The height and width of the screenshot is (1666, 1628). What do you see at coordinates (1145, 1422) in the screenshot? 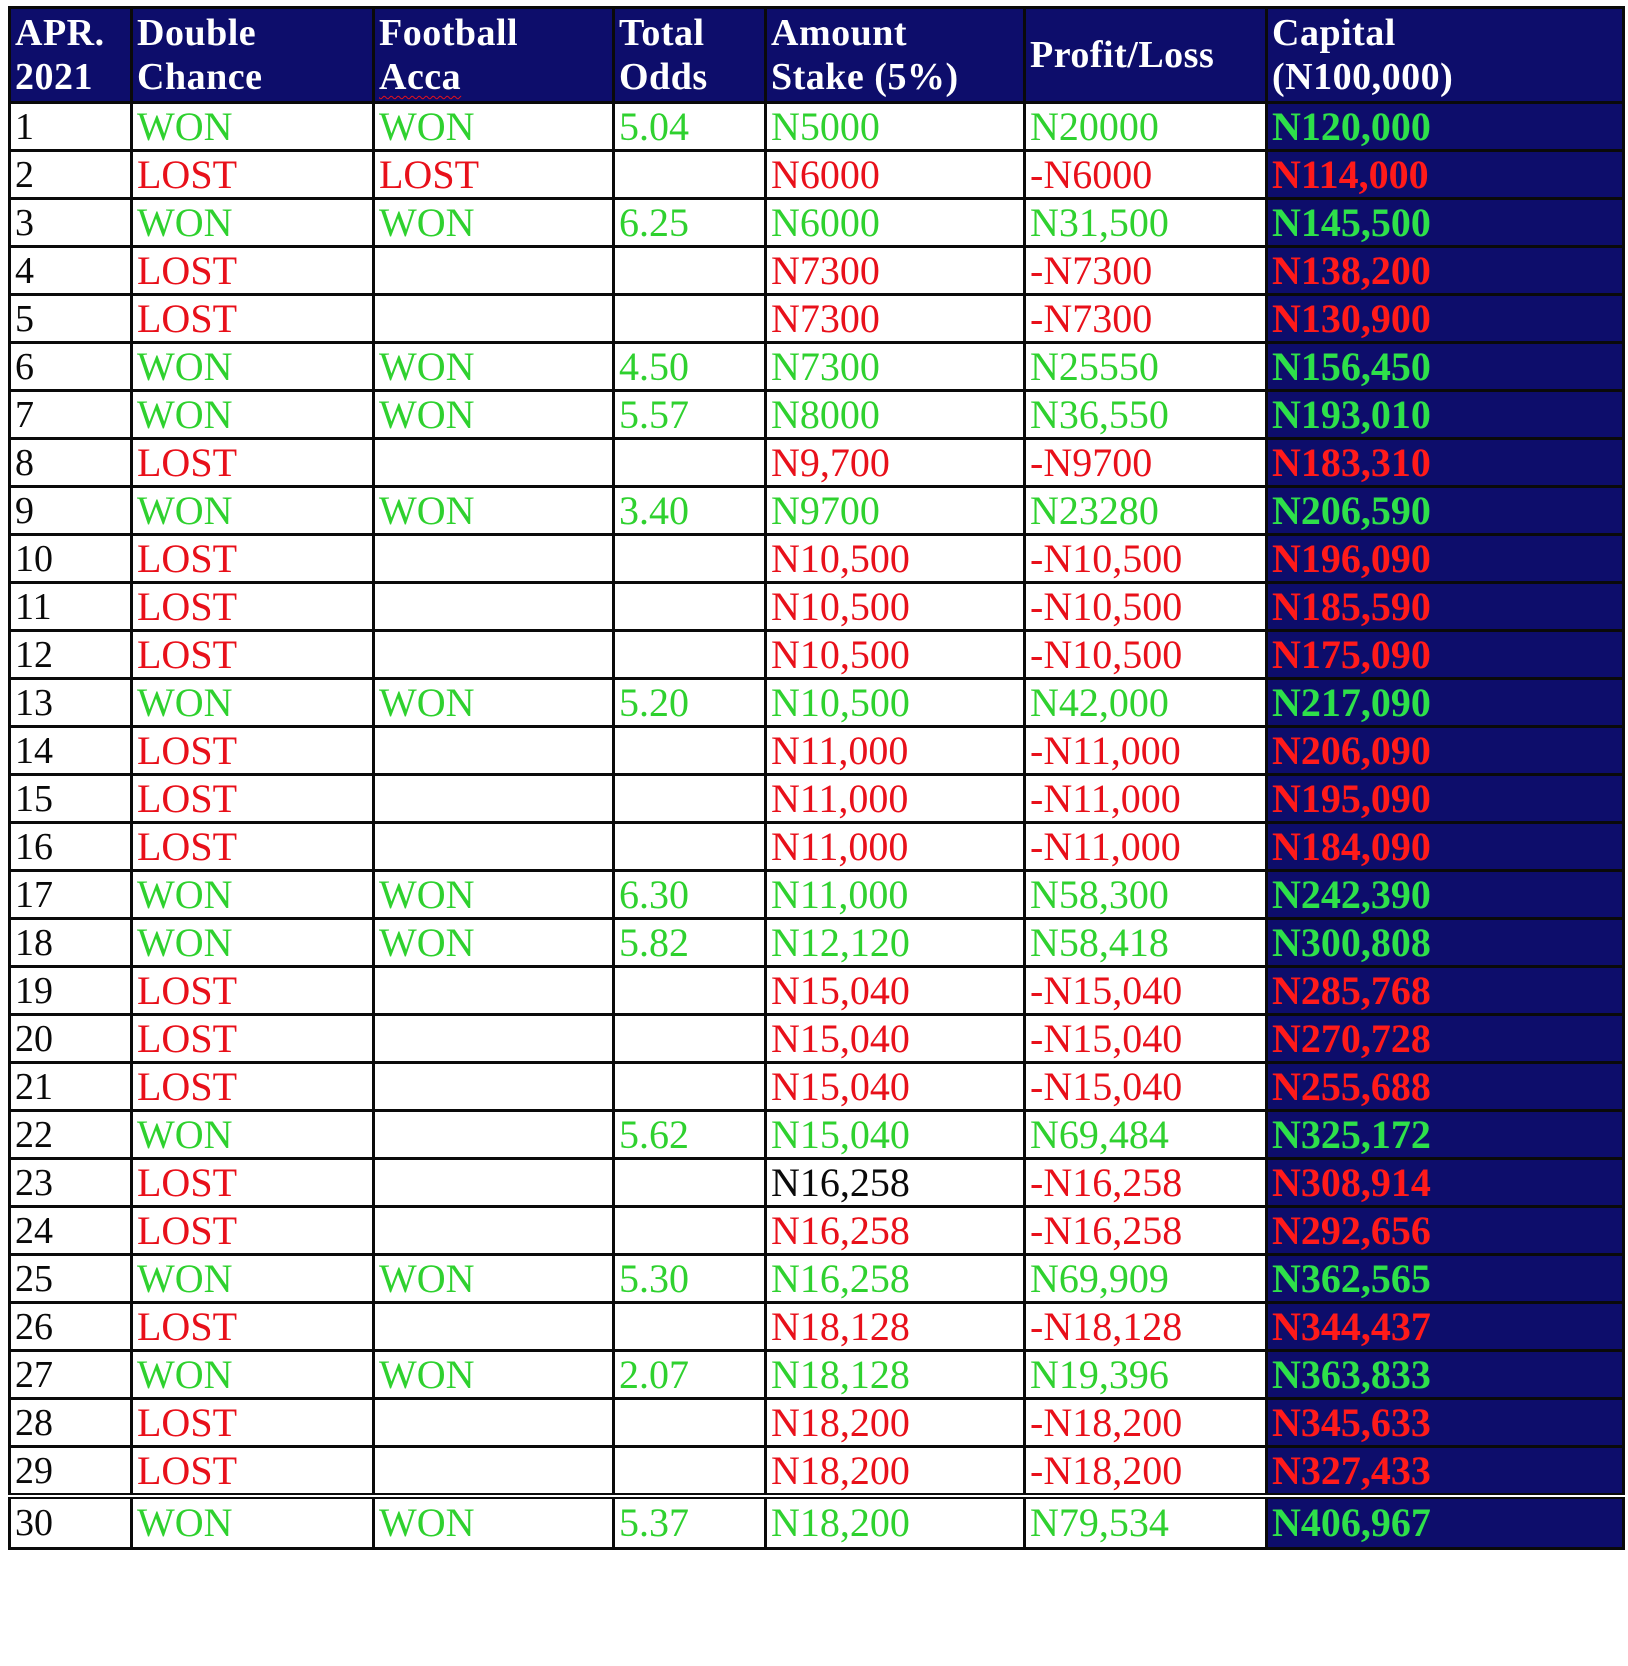
I see `profit-loss-cell: -N18,200` at bounding box center [1145, 1422].